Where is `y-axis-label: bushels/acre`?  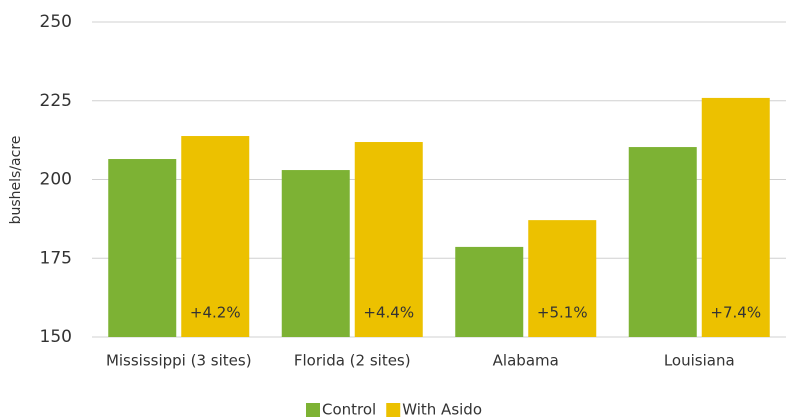 y-axis-label: bushels/acre is located at coordinates (16, 180).